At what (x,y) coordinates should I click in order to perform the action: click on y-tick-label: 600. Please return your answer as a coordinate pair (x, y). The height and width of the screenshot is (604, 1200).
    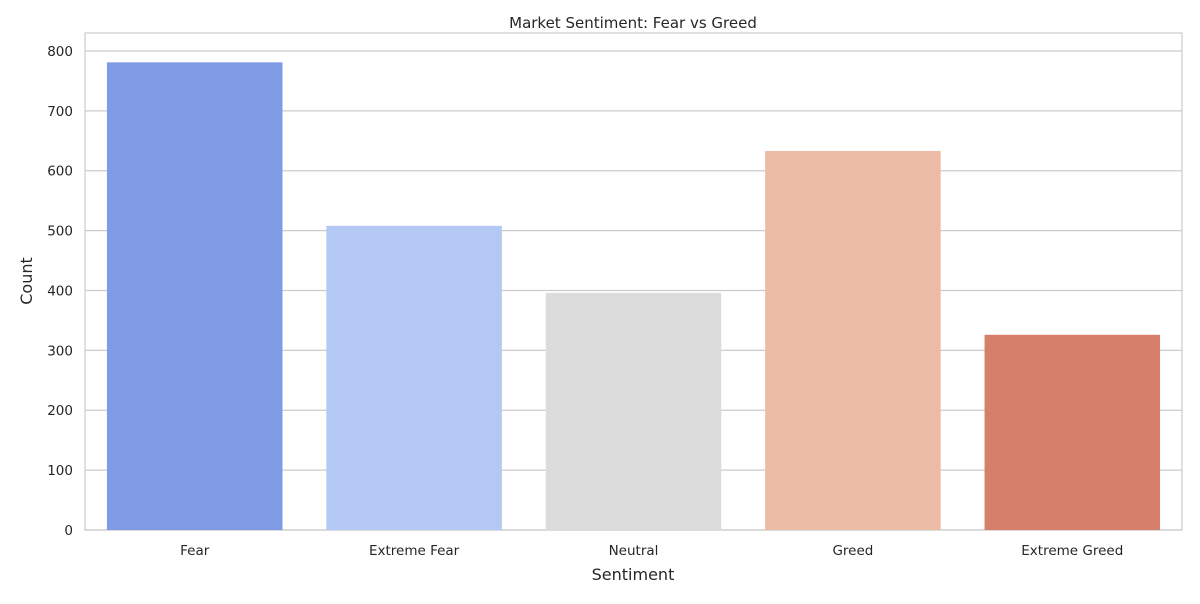
    Looking at the image, I should click on (60, 172).